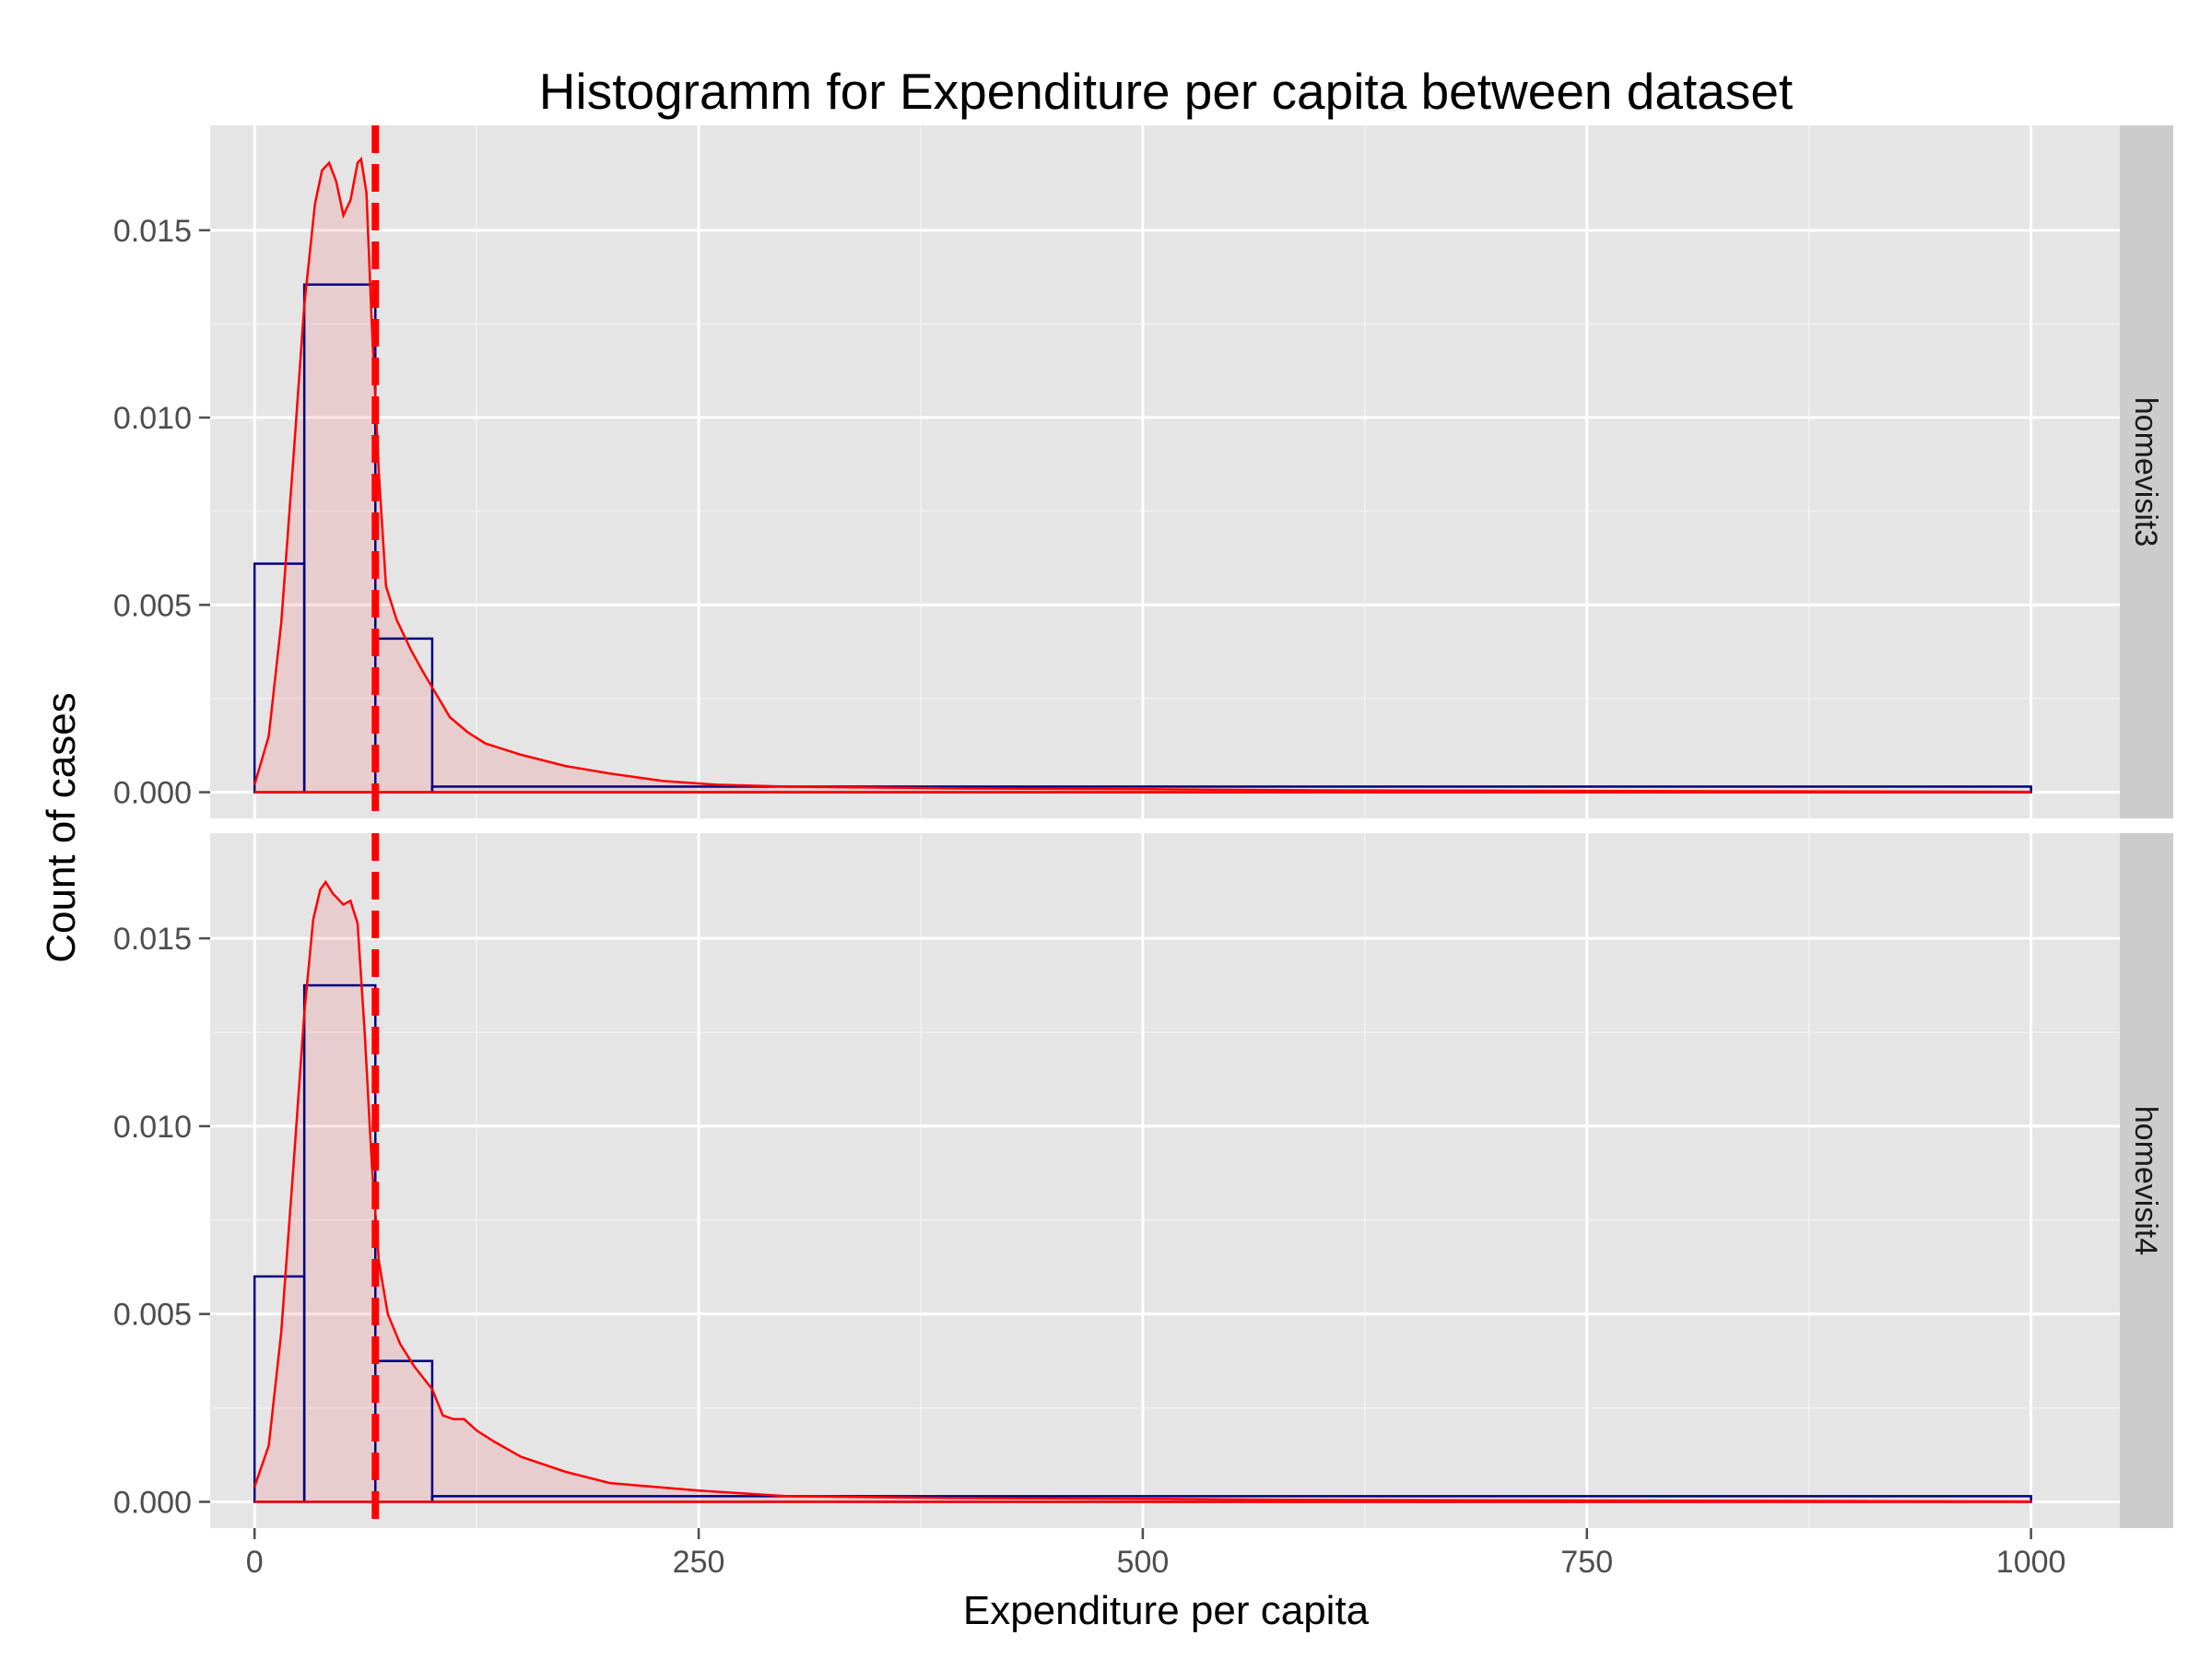 This screenshot has height=1659, width=2212. I want to click on x-axis-title: Expenditure per capita, so click(1166, 1610).